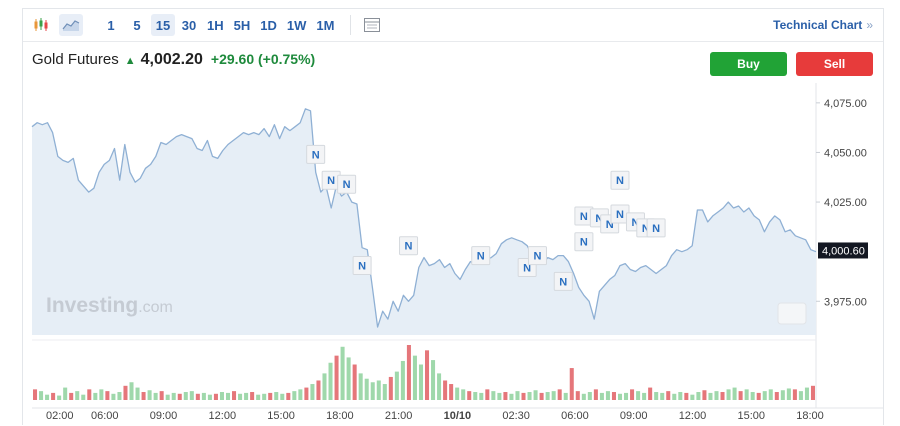  What do you see at coordinates (296, 25) in the screenshot?
I see `timeframe-1w: 1W` at bounding box center [296, 25].